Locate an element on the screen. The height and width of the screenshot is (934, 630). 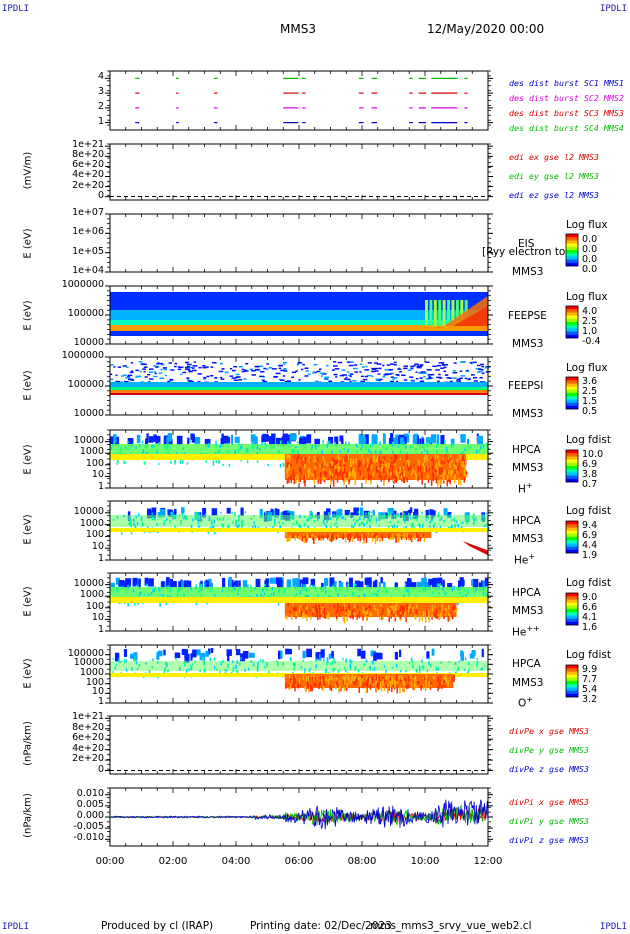
x-axis-tick-label: 02:00 is located at coordinates (173, 861).